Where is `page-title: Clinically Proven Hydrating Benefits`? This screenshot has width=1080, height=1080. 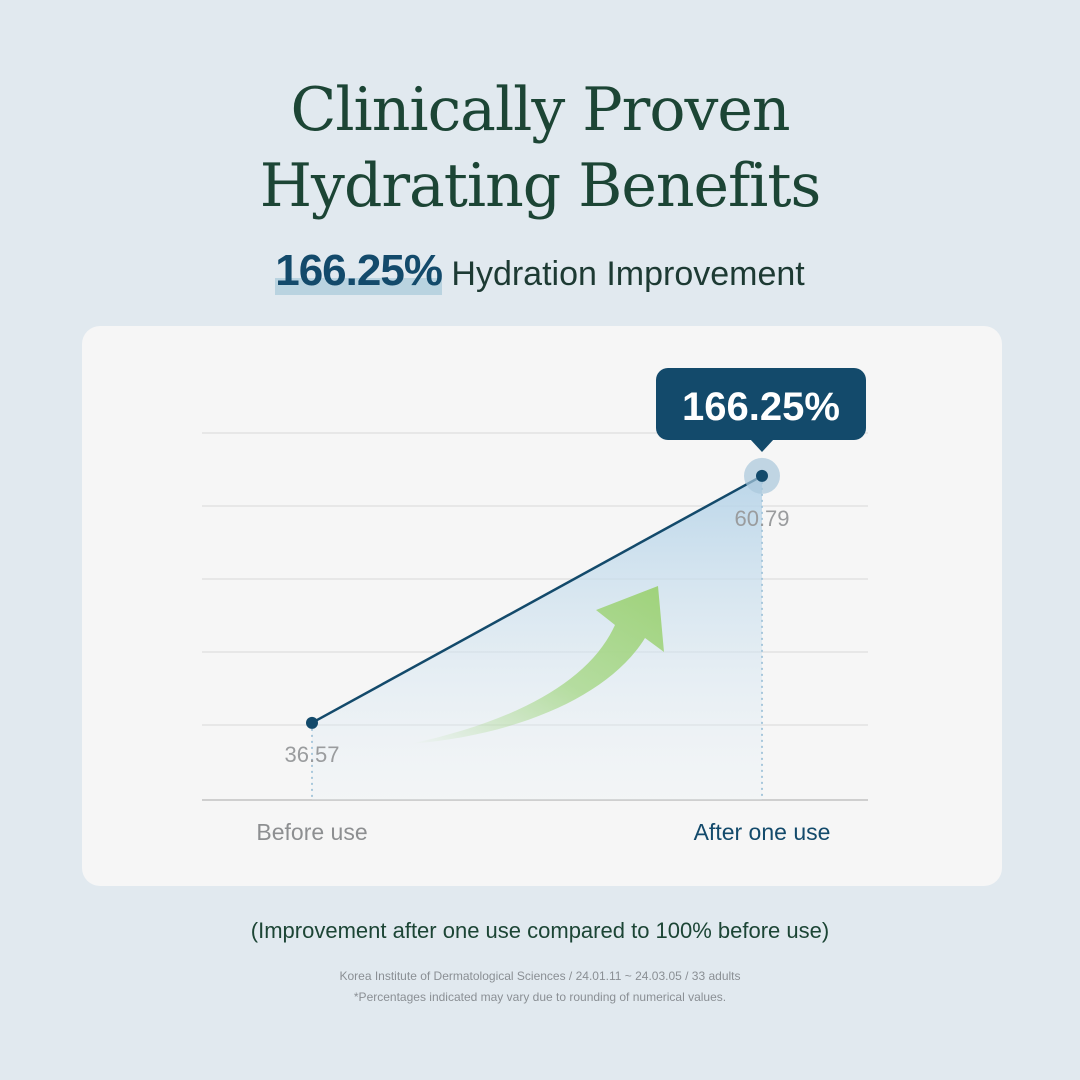
page-title: Clinically Proven Hydrating Benefits is located at coordinates (540, 148).